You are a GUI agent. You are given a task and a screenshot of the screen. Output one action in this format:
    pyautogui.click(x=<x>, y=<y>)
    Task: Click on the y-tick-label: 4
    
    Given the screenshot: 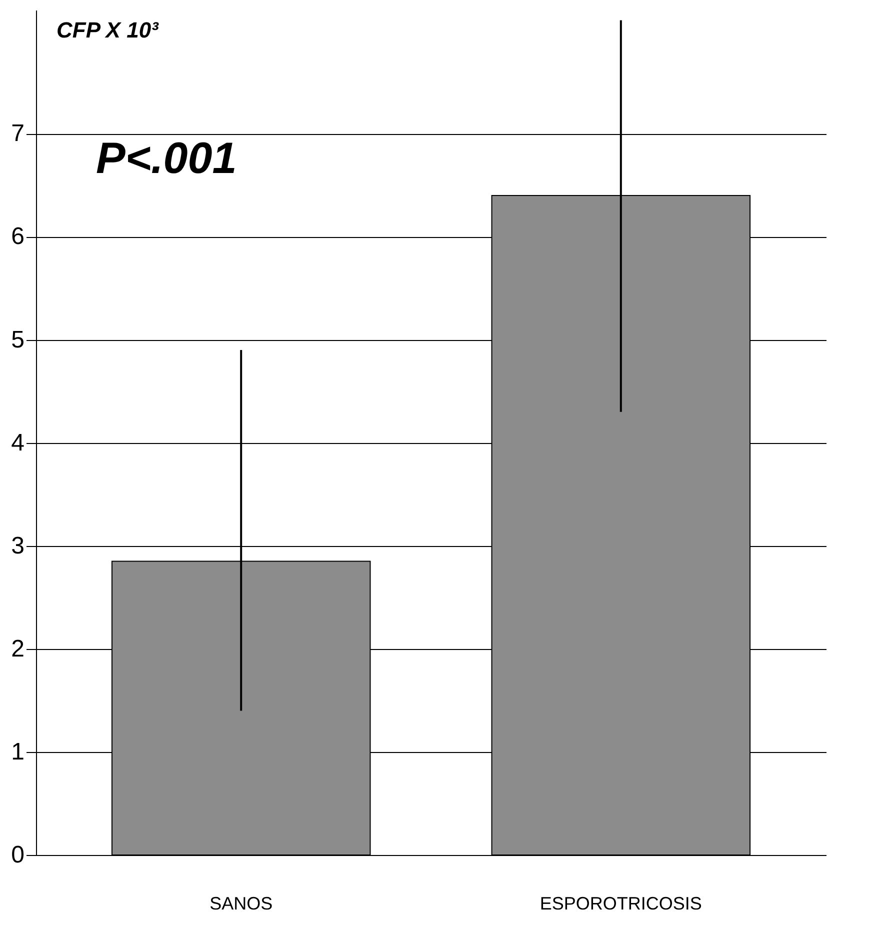 What is the action you would take?
    pyautogui.click(x=17, y=442)
    